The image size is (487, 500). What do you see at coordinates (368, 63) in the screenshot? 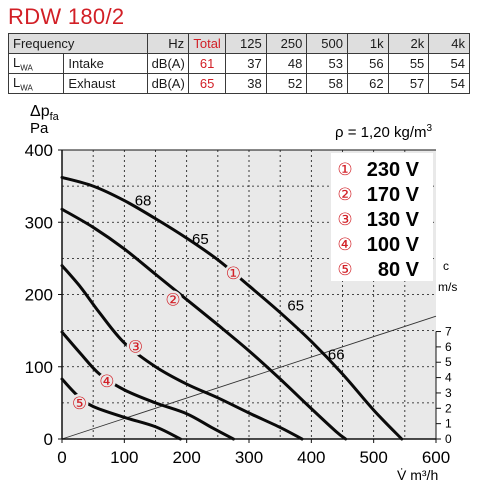
I see `row-value: 56` at bounding box center [368, 63].